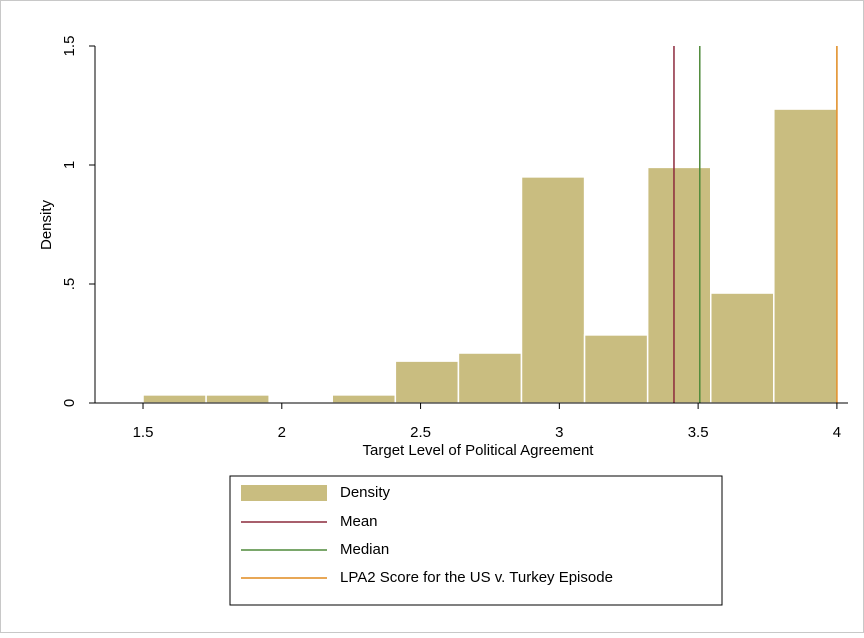 This screenshot has height=638, width=864. What do you see at coordinates (69, 165) in the screenshot?
I see `y-tick-label: 1` at bounding box center [69, 165].